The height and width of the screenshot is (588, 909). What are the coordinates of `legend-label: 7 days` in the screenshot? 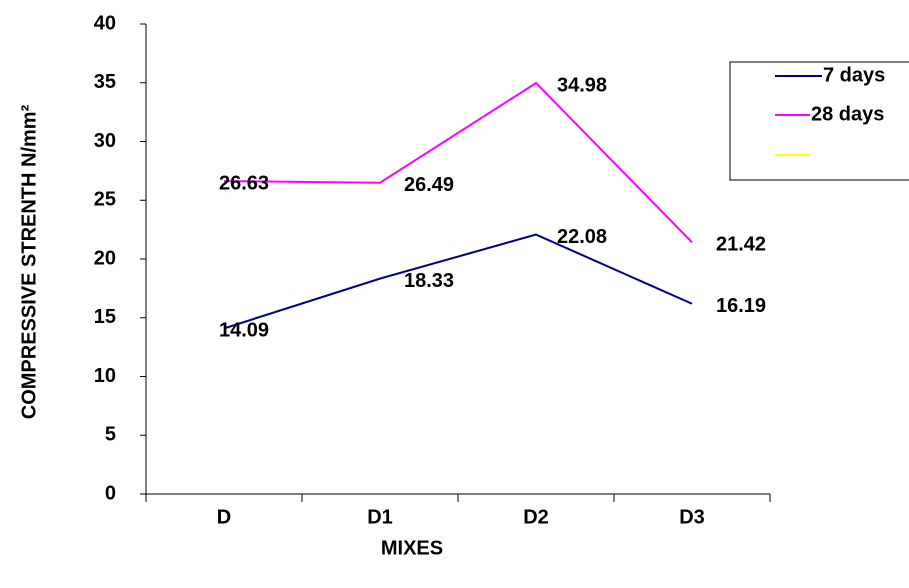 It's located at (854, 75).